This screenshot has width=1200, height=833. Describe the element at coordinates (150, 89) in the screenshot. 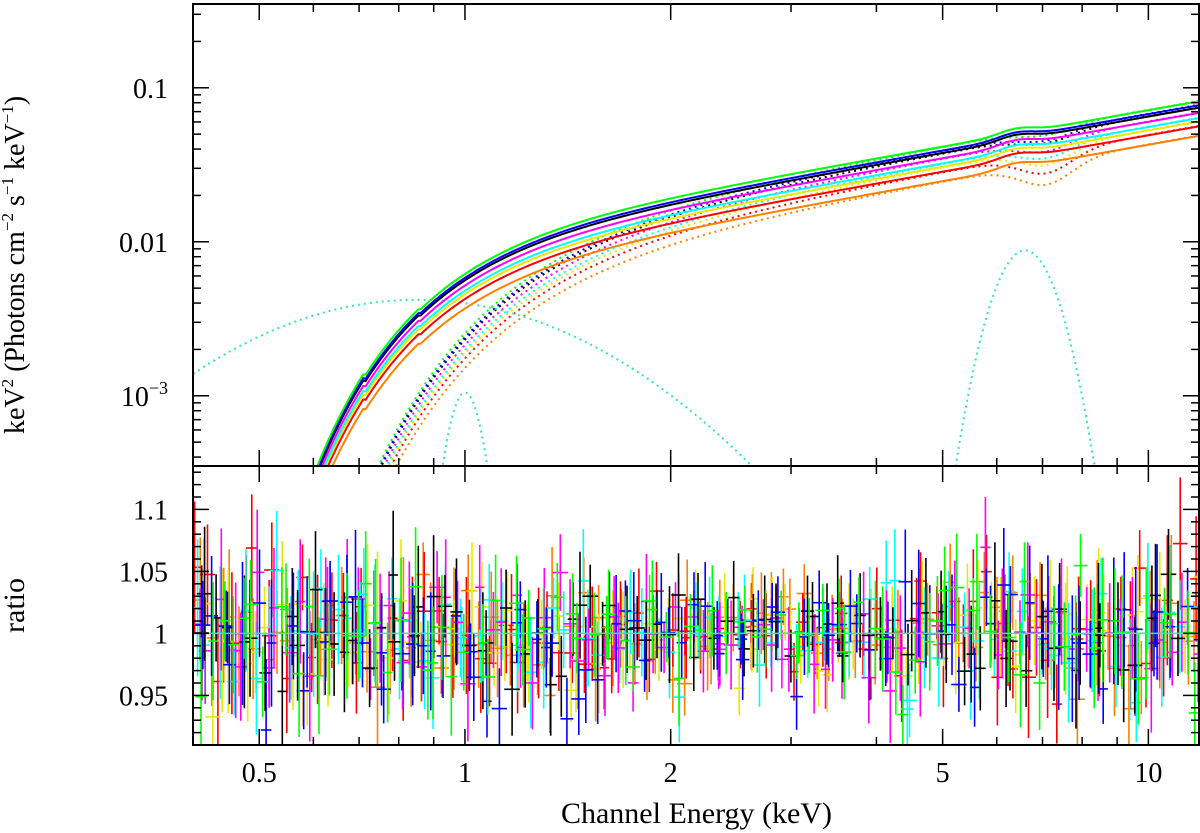

I see `y-tick-label: 0.1` at that location.